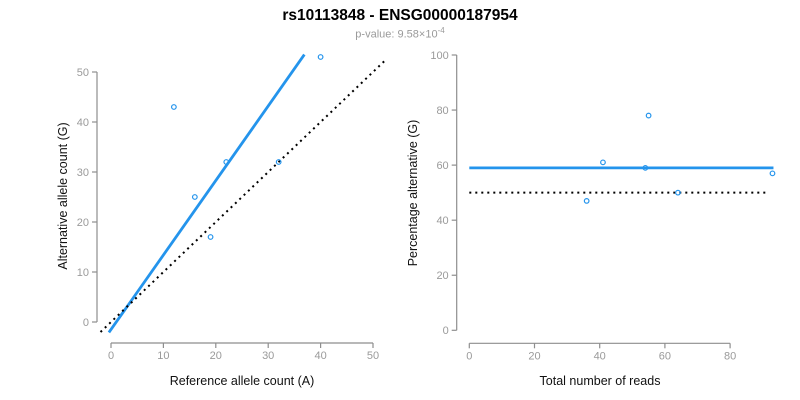 The height and width of the screenshot is (400, 800). Describe the element at coordinates (442, 111) in the screenshot. I see `y-tick-label: 80` at that location.